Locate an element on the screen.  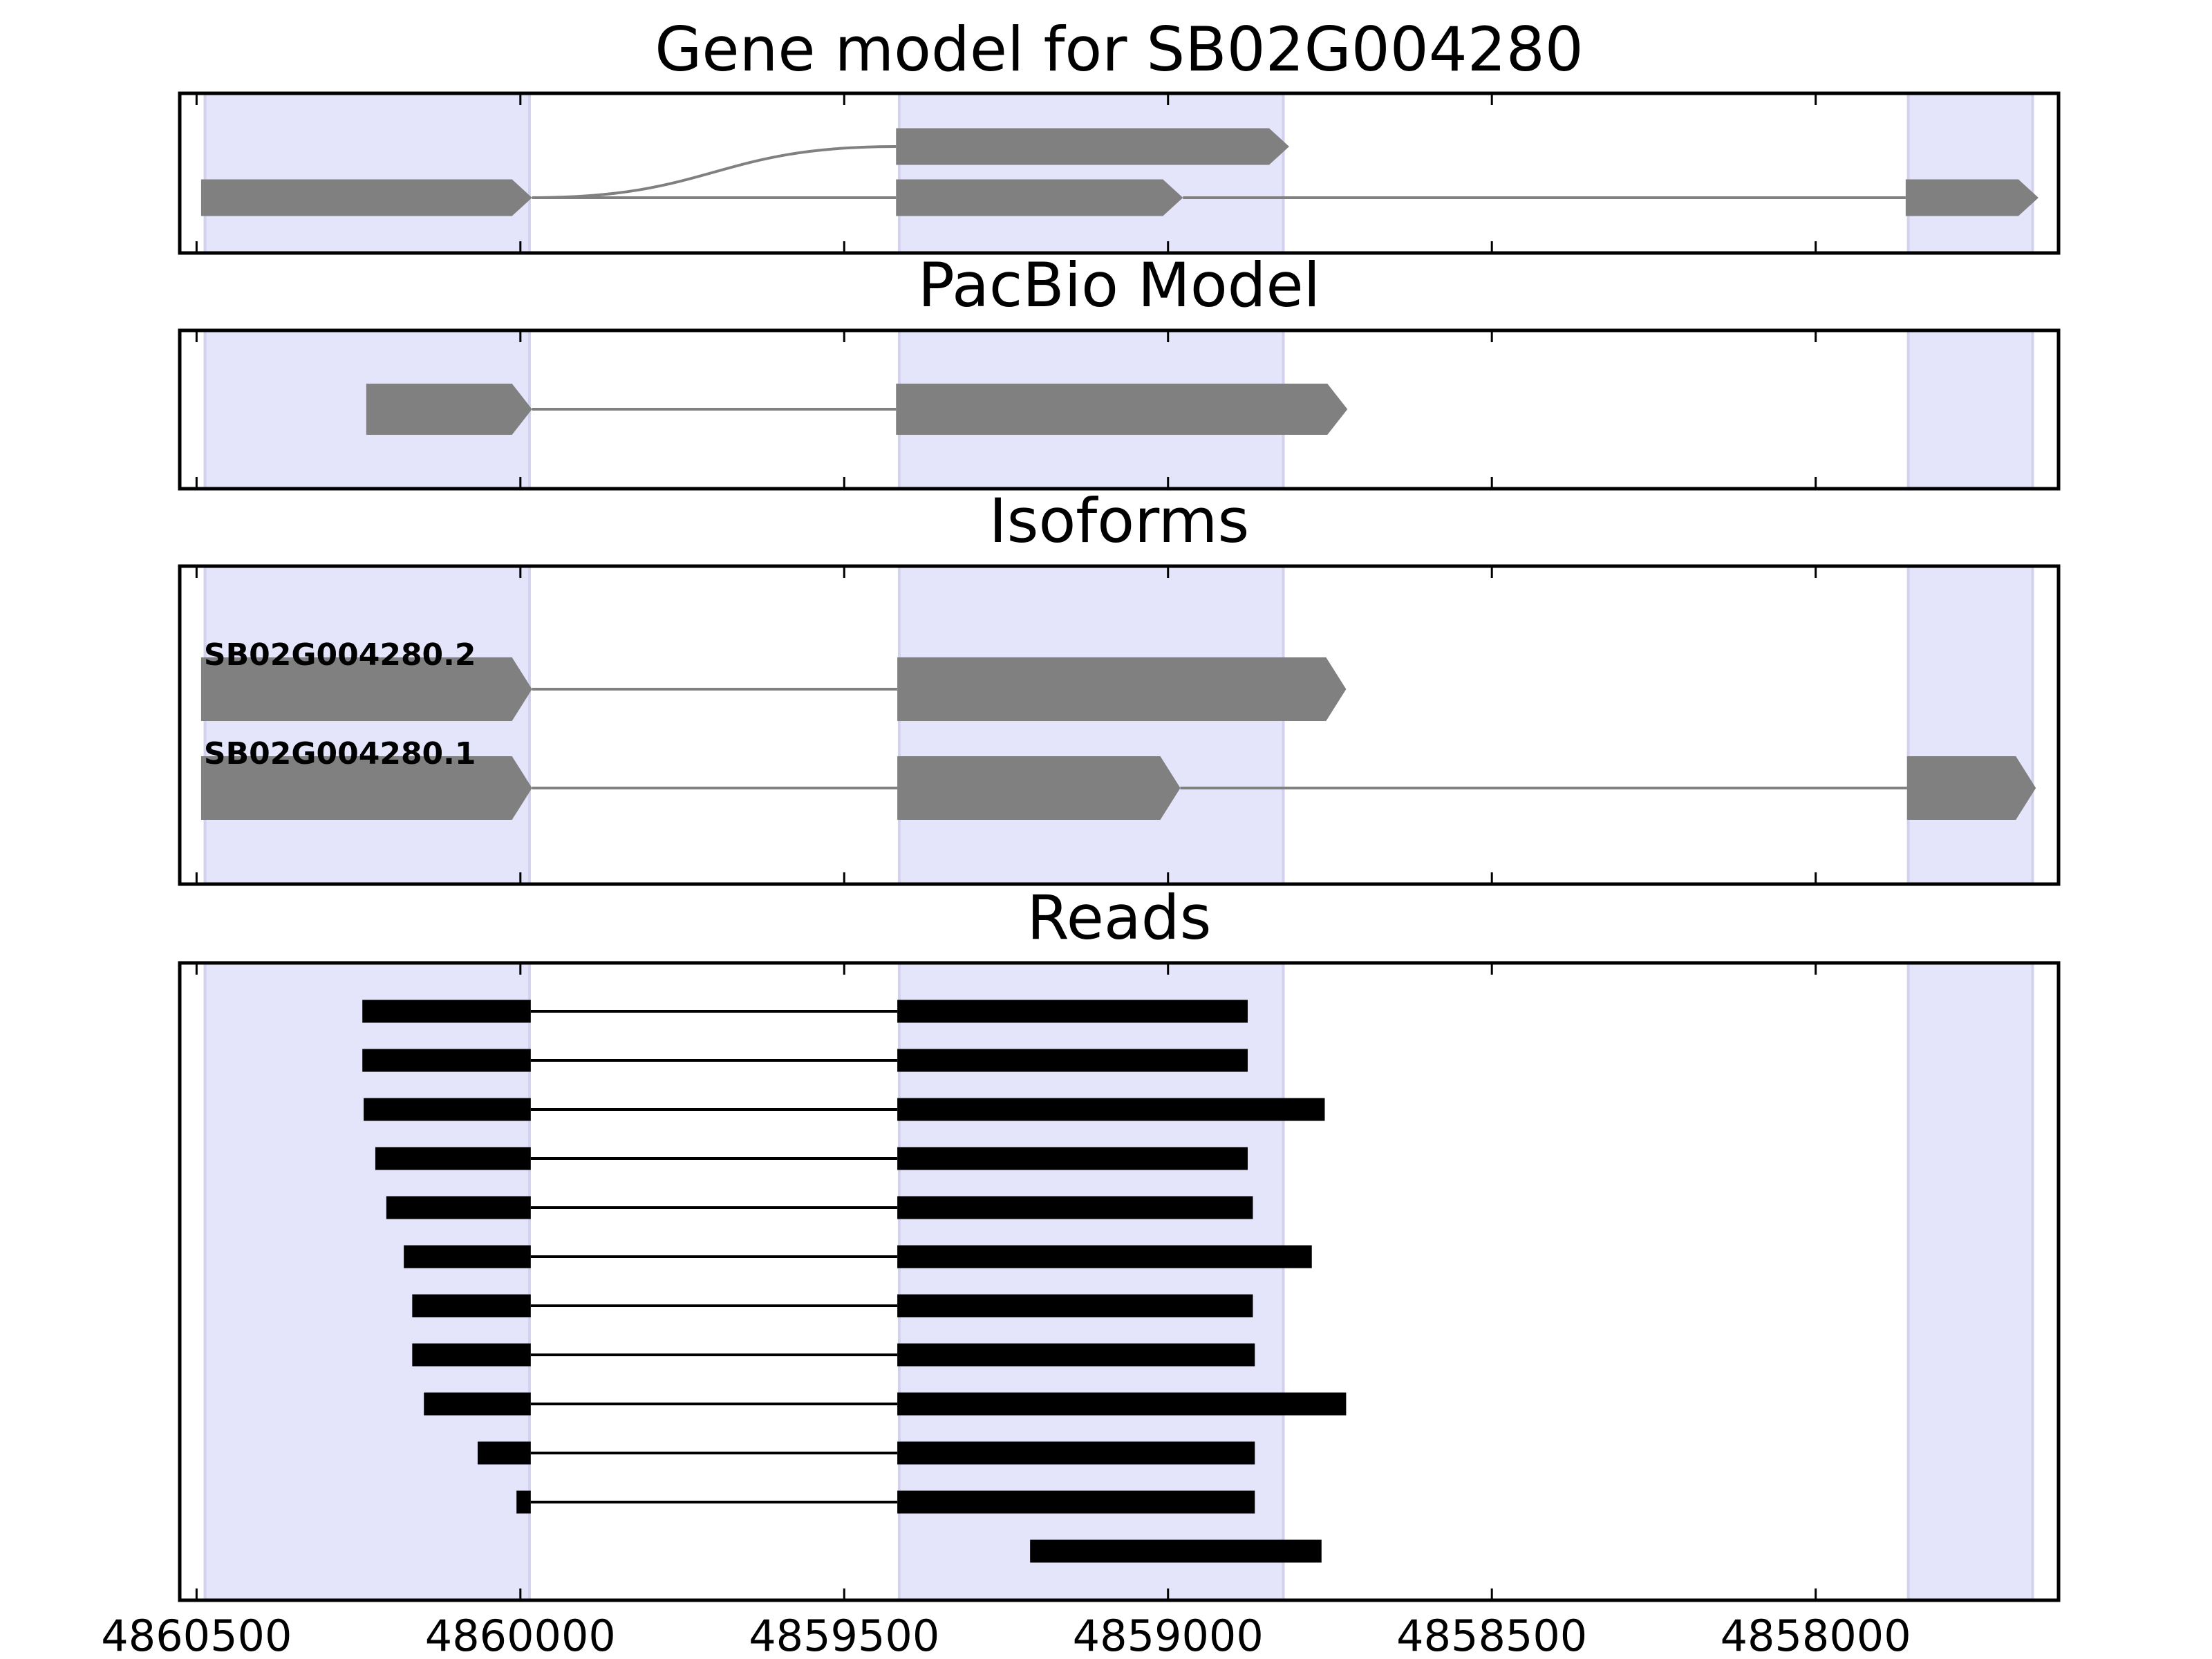
x-tick-label: 4860500 is located at coordinates (197, 1635).